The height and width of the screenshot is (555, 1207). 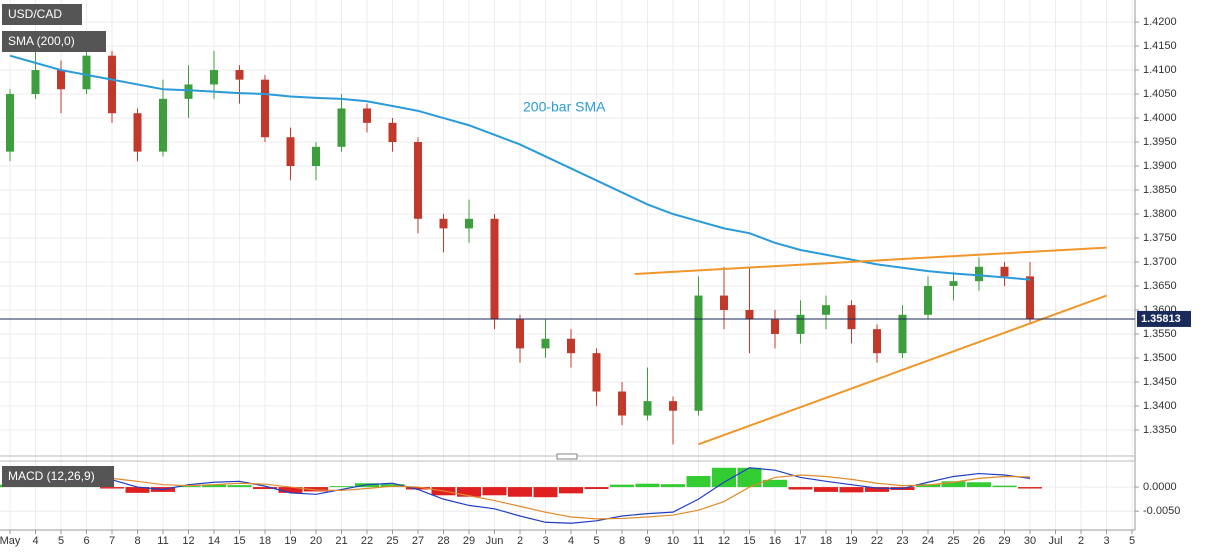 What do you see at coordinates (902, 541) in the screenshot?
I see `x-tick-label: 23` at bounding box center [902, 541].